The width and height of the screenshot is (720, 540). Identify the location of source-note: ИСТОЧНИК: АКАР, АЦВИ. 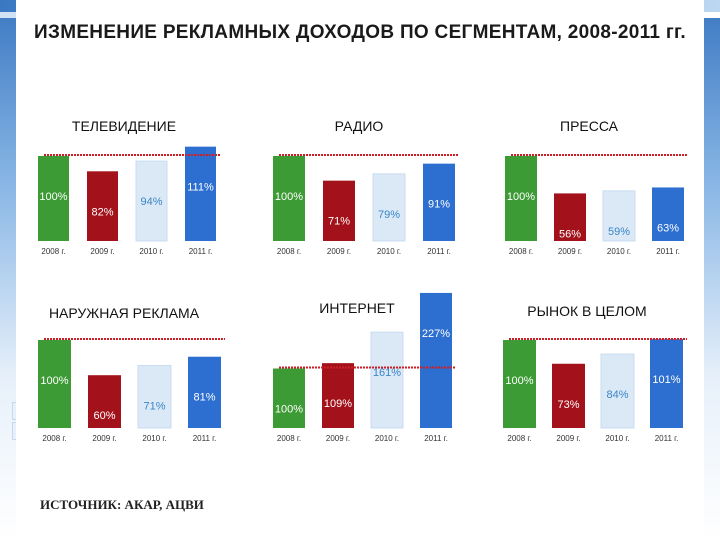
(122, 504).